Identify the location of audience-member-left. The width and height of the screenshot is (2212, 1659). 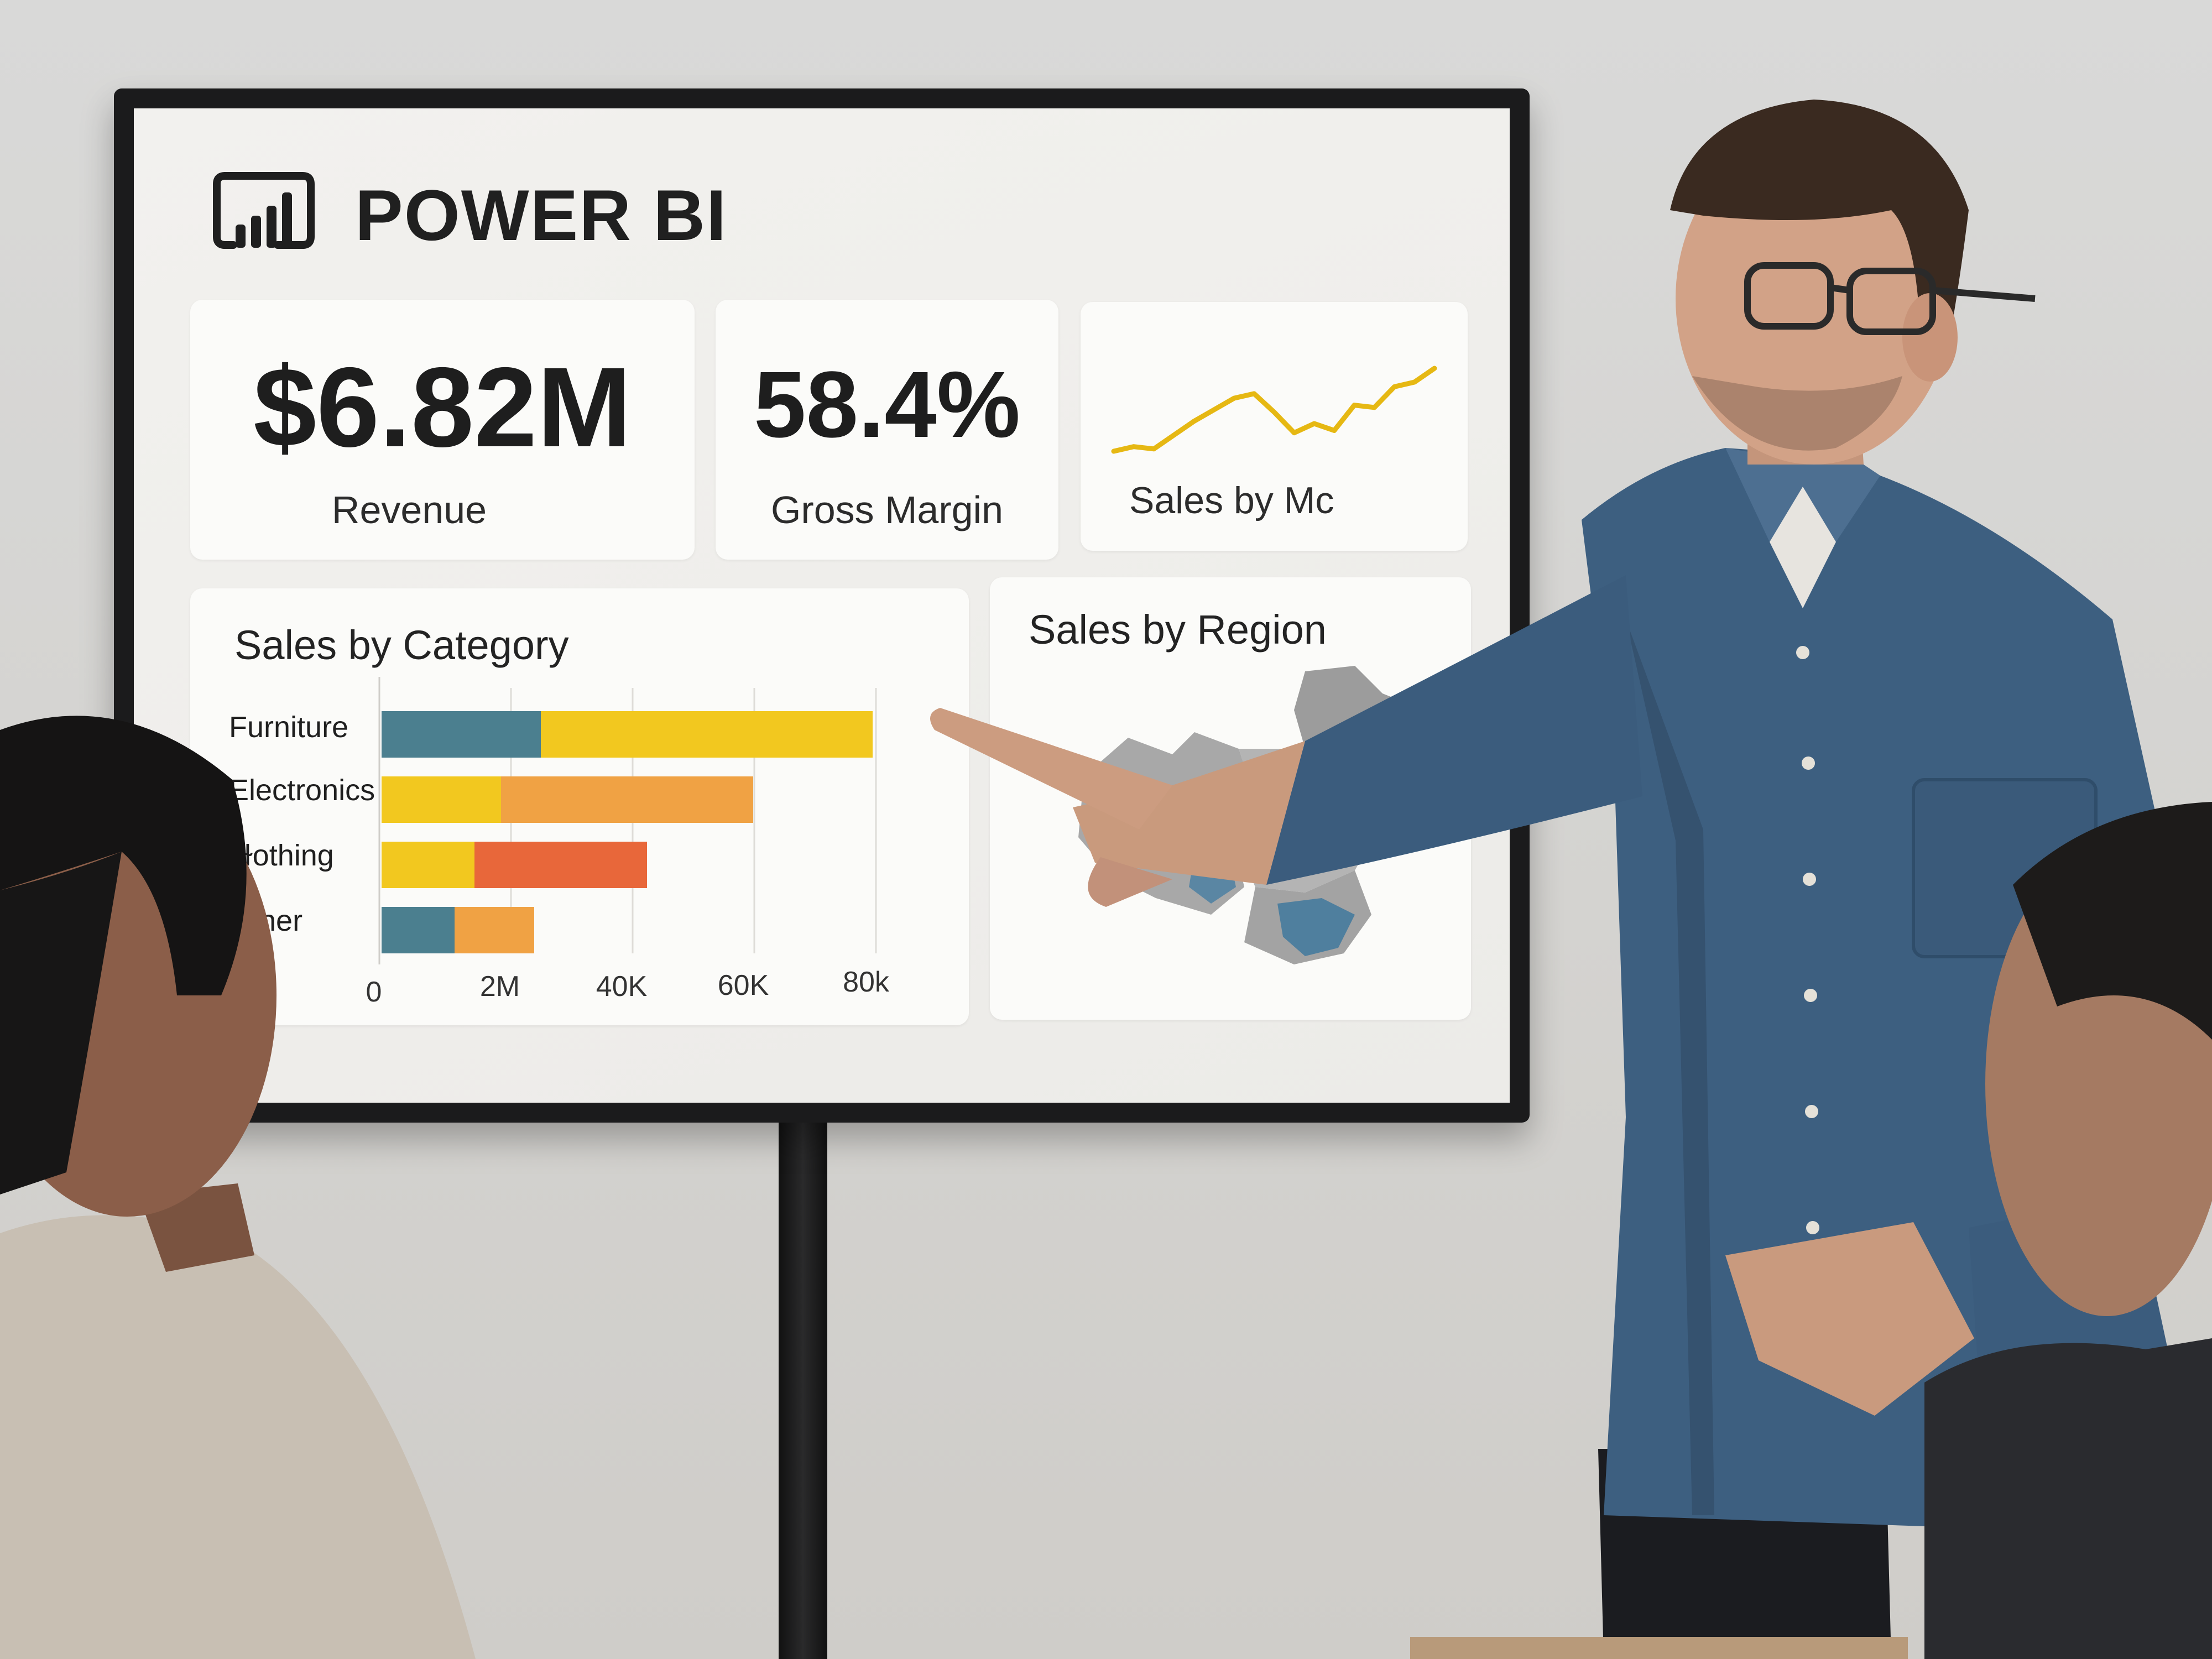
(238, 1188).